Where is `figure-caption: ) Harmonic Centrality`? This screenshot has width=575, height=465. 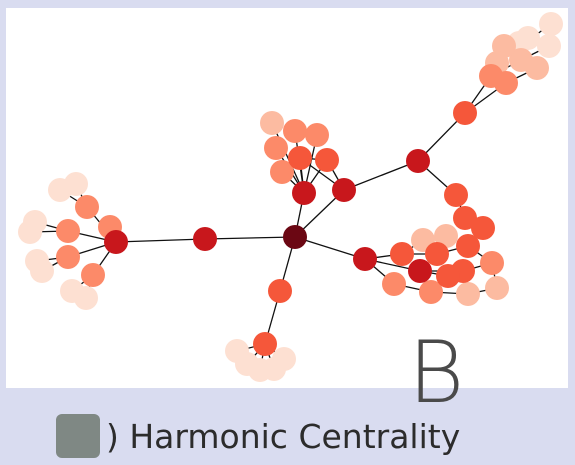 figure-caption: ) Harmonic Centrality is located at coordinates (258, 436).